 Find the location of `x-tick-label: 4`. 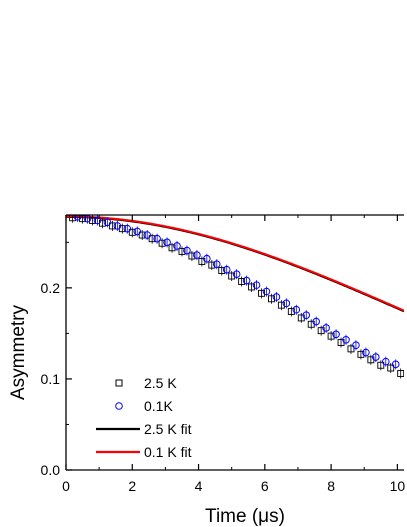

x-tick-label: 4 is located at coordinates (199, 486).